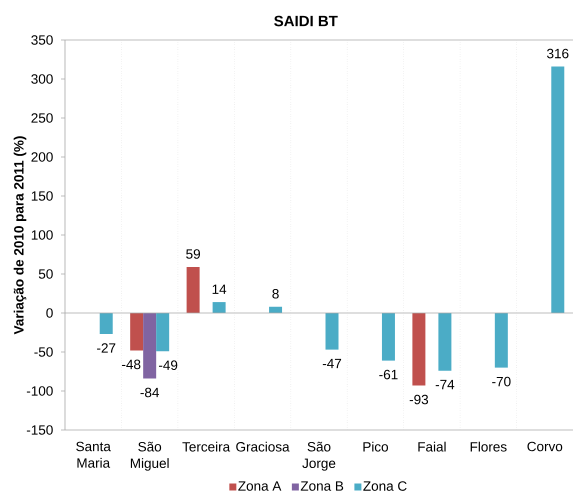  I want to click on legend-label: Zona B, so click(322, 486).